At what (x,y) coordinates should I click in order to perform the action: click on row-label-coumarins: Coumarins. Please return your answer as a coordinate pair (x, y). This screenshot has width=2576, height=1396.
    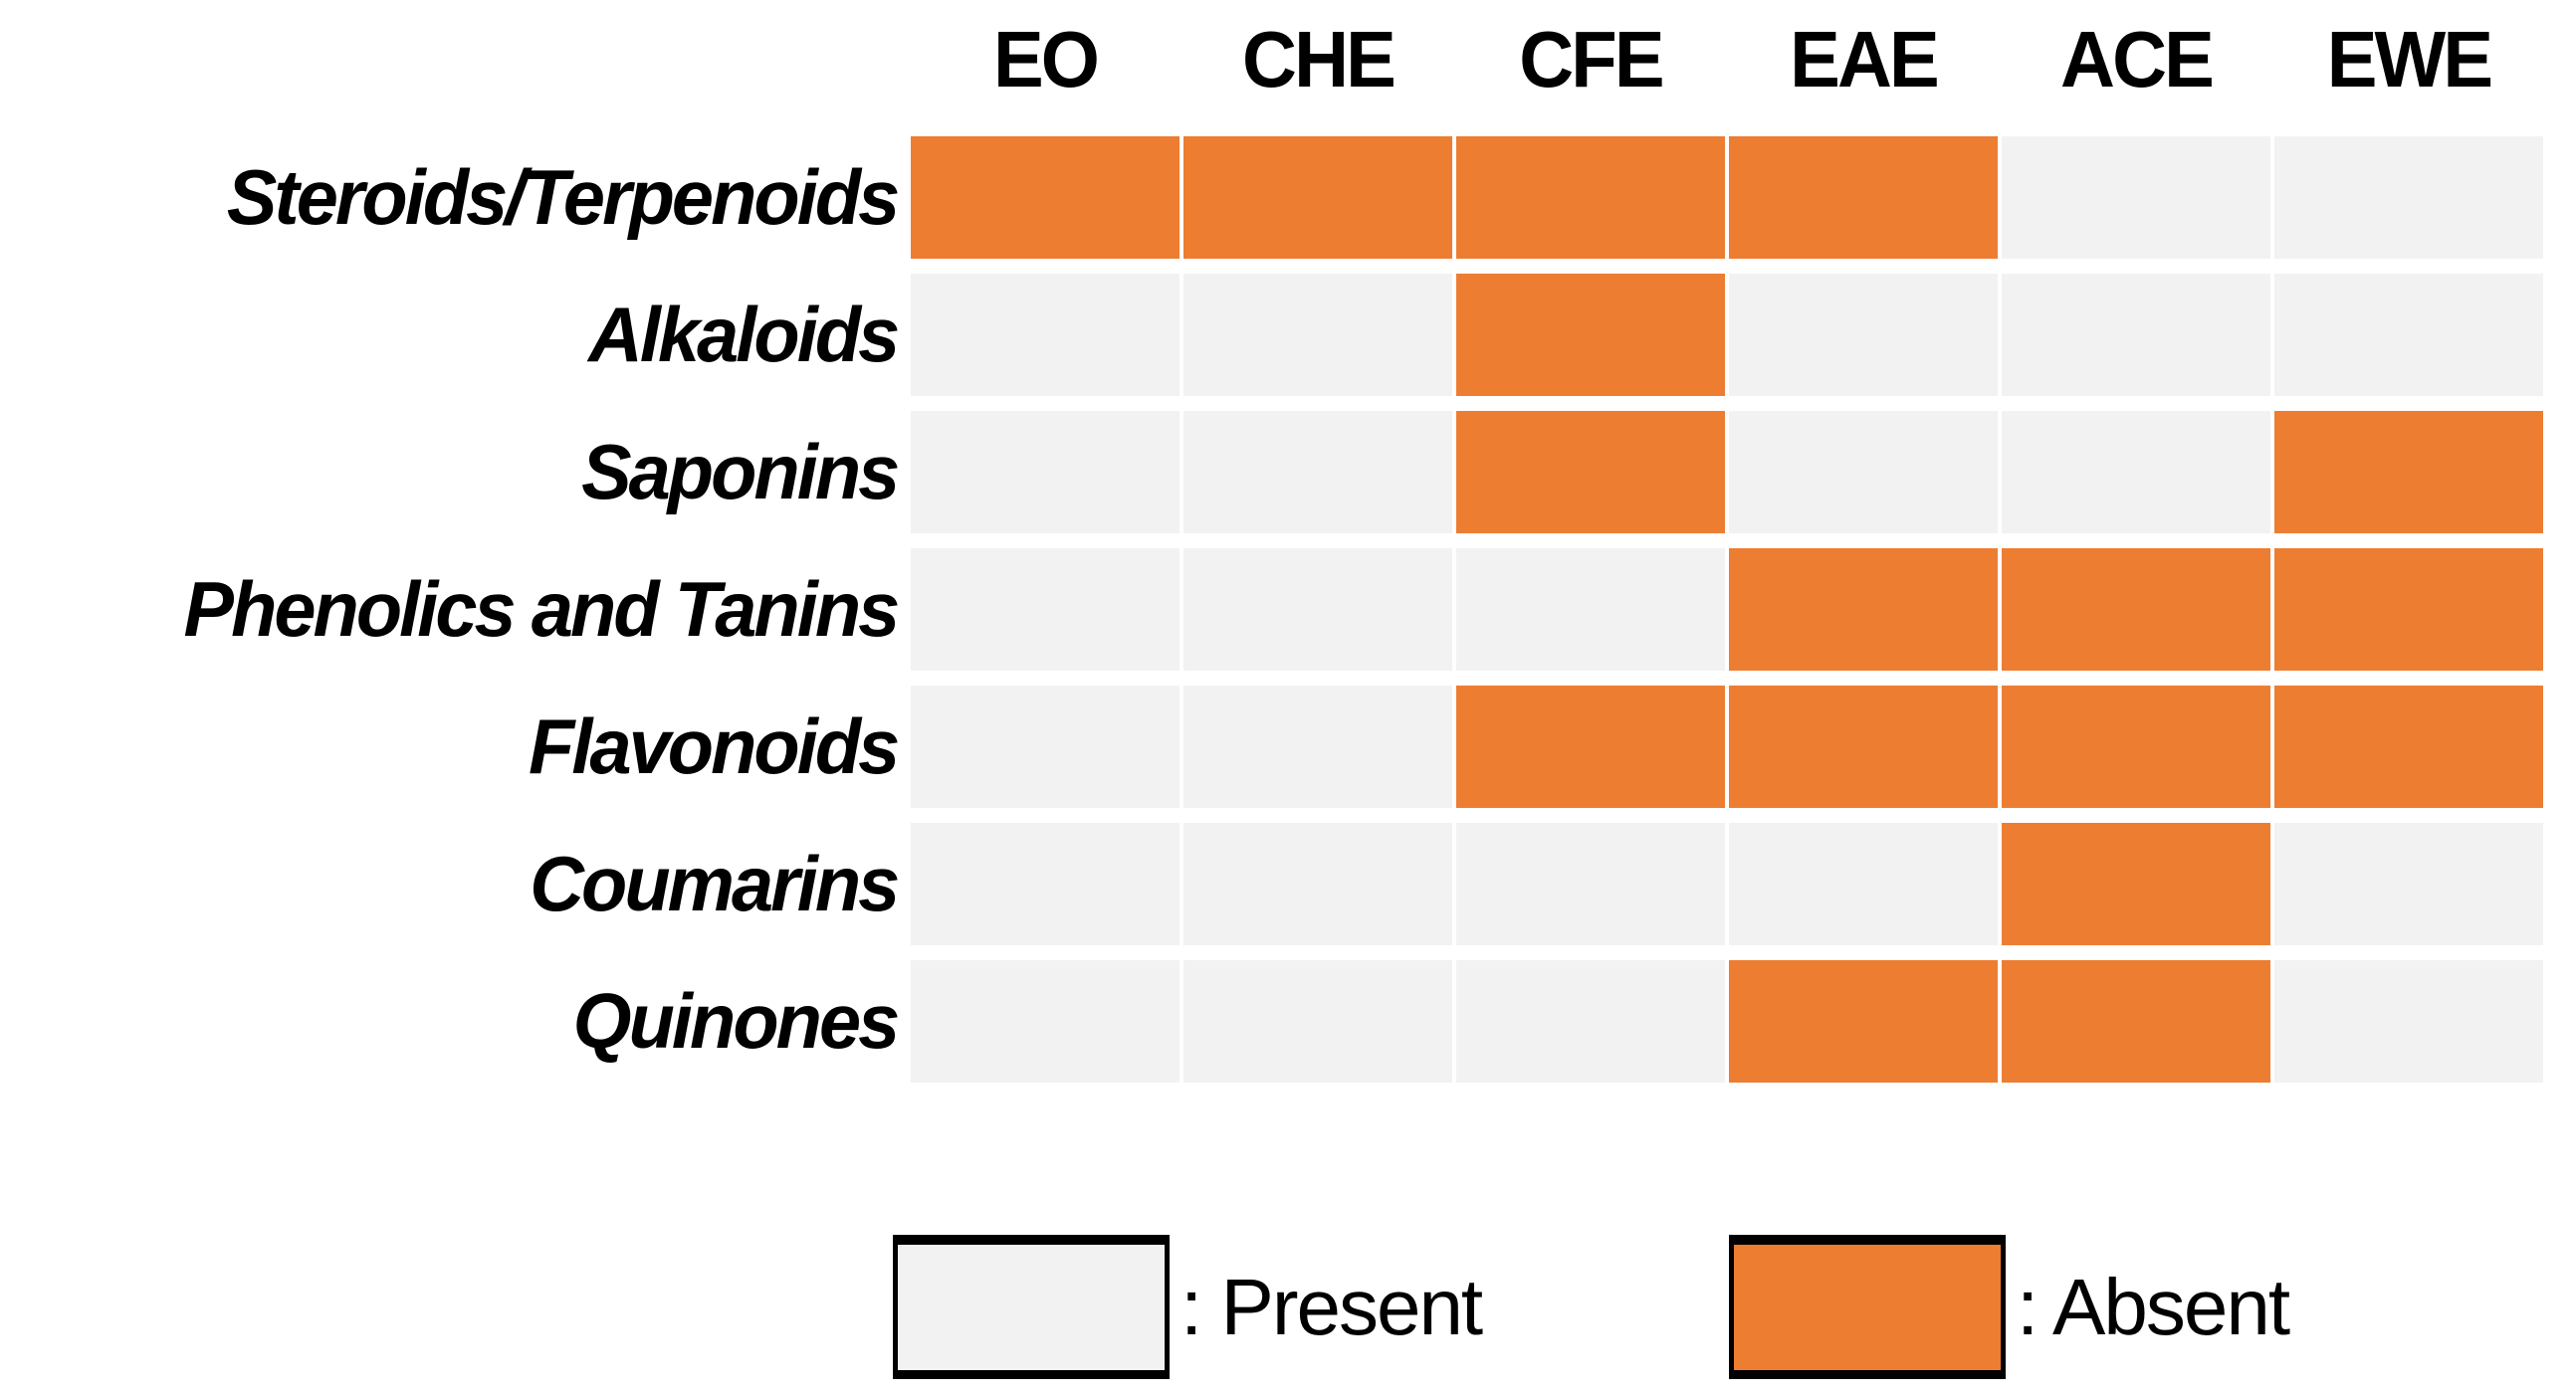
    Looking at the image, I should click on (715, 883).